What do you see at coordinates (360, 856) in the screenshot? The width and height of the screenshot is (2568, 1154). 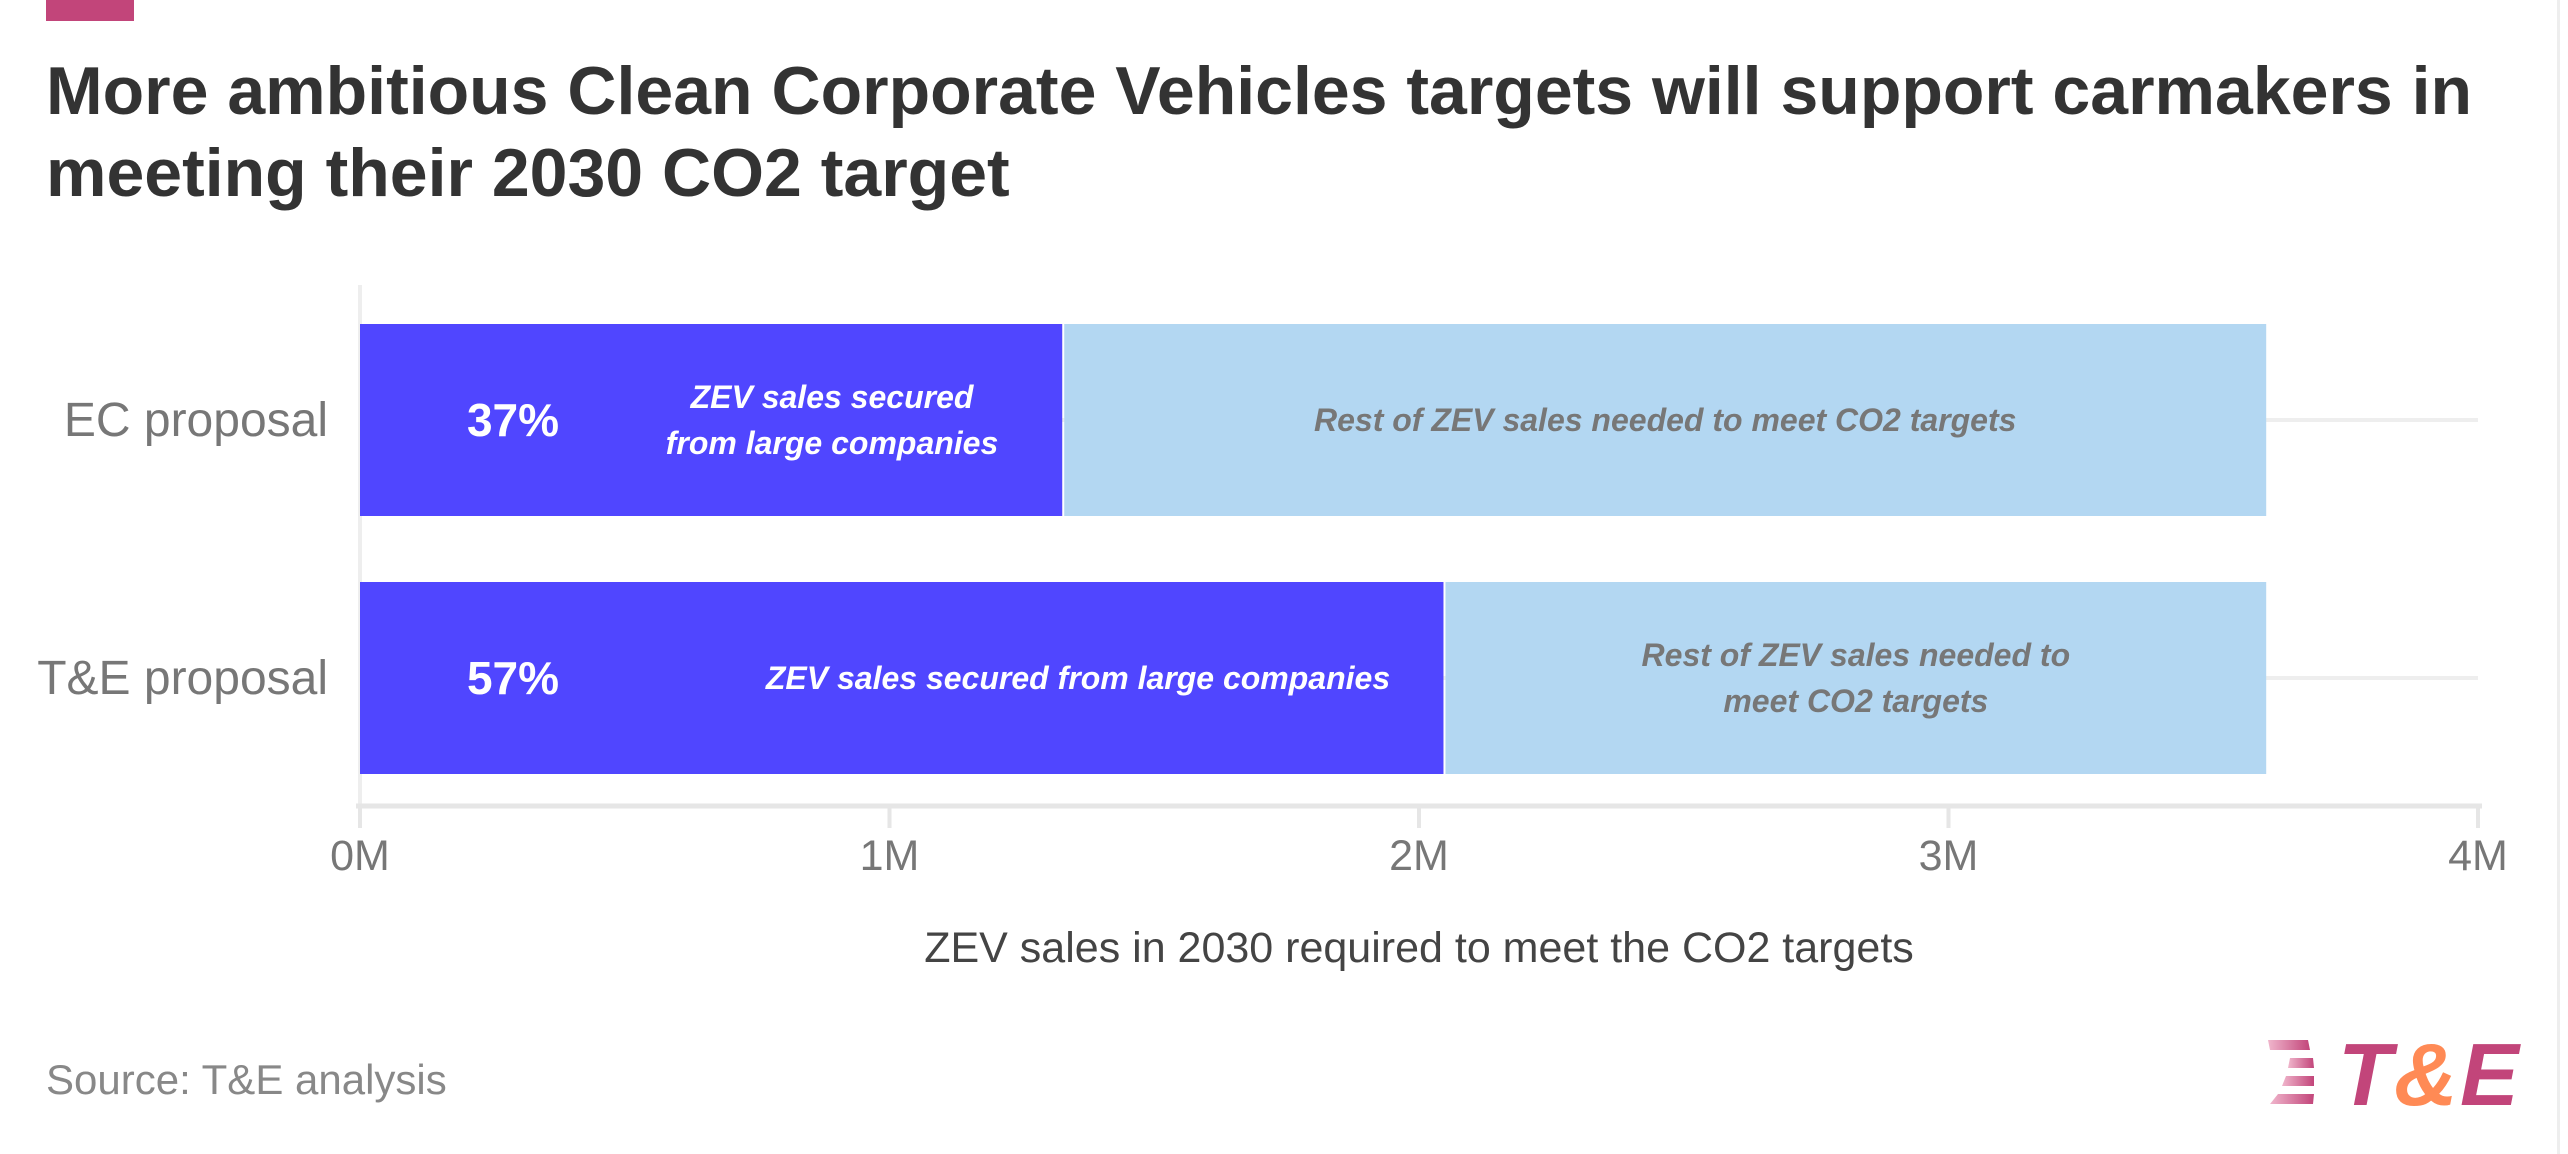 I see `x-tick-label: 0M` at bounding box center [360, 856].